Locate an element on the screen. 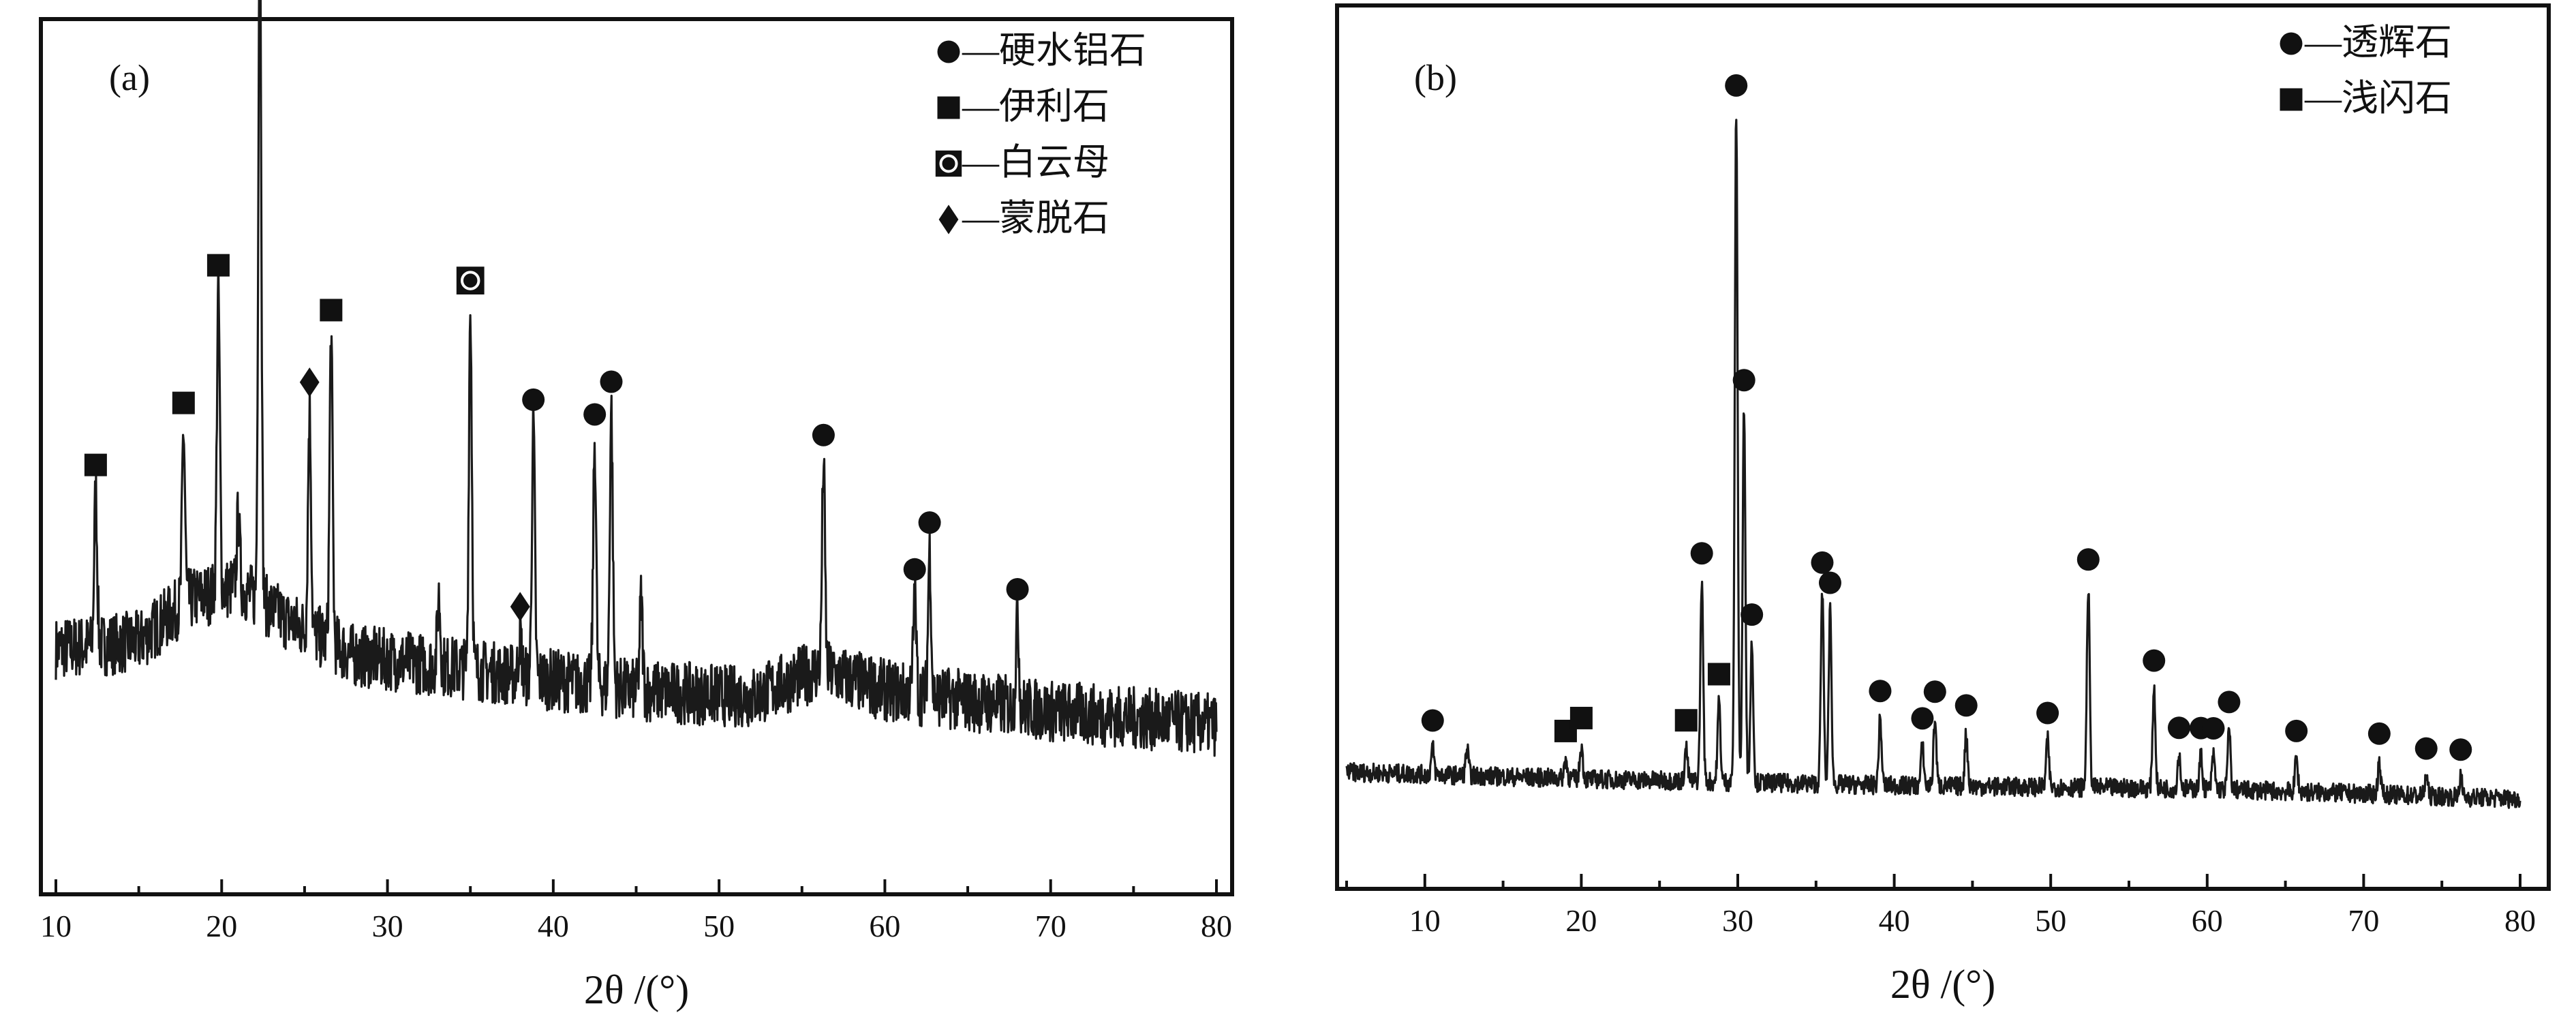  legend-label: —硬水铝石 is located at coordinates (1054, 50).